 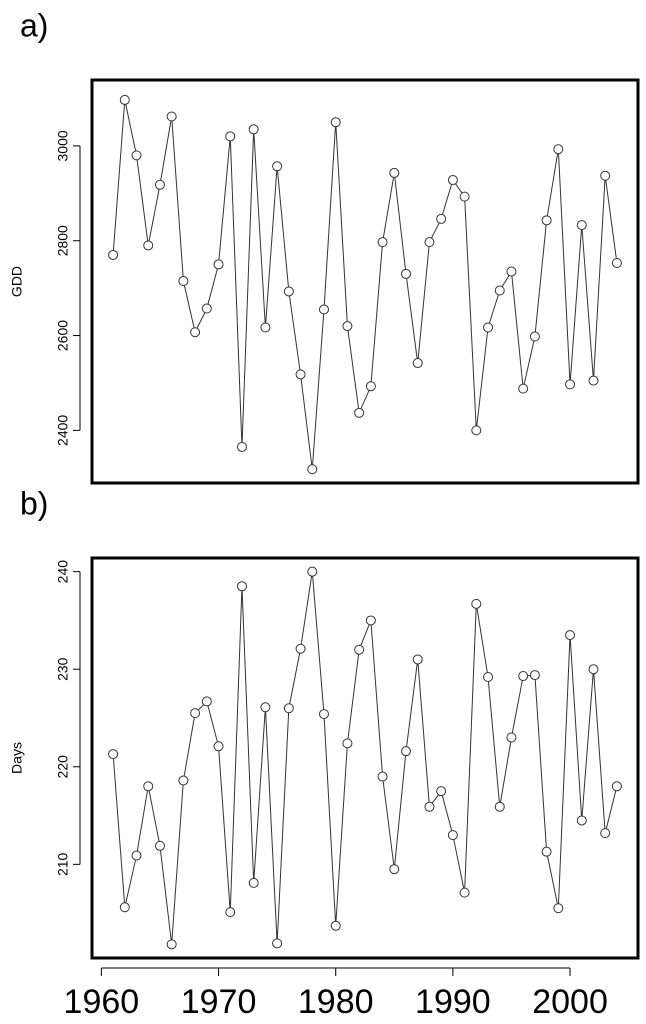 I want to click on y-tick-label: 2800, so click(x=63, y=240).